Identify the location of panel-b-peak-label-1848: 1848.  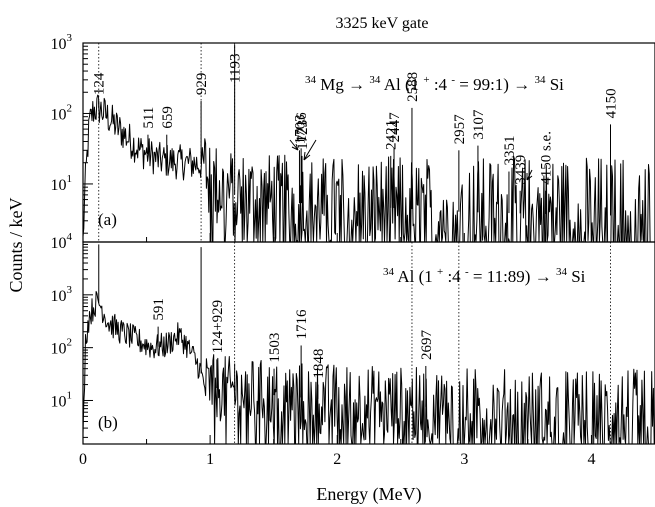
(319, 364).